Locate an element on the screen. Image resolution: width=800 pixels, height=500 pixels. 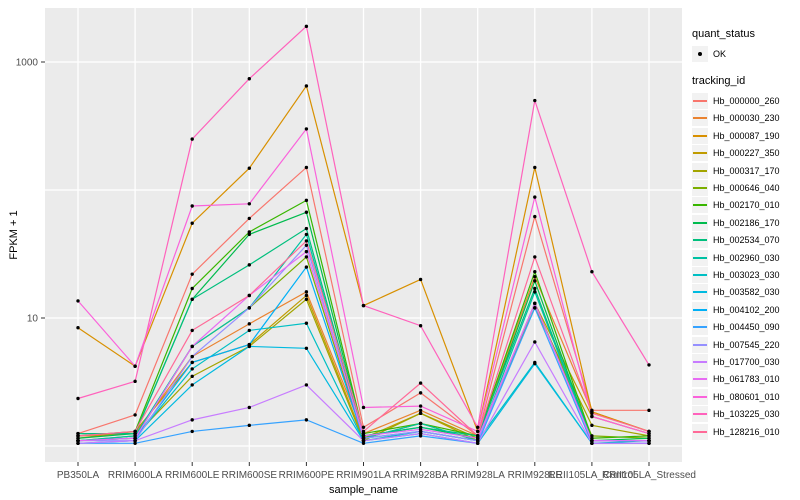
legend-title-quant-status: quant_status is located at coordinates (723, 34).